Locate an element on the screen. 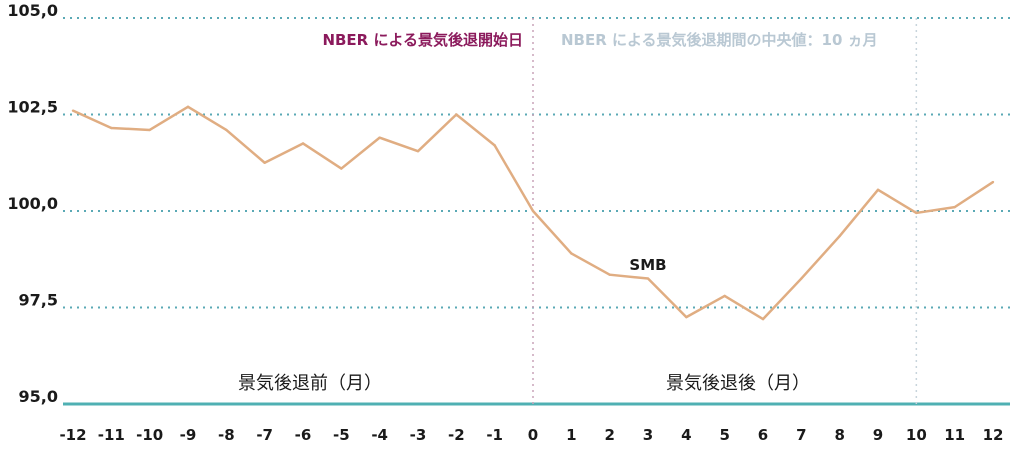 Image resolution: width=1024 pixels, height=454 pixels. y-tick-label: 95,0 is located at coordinates (38, 396).